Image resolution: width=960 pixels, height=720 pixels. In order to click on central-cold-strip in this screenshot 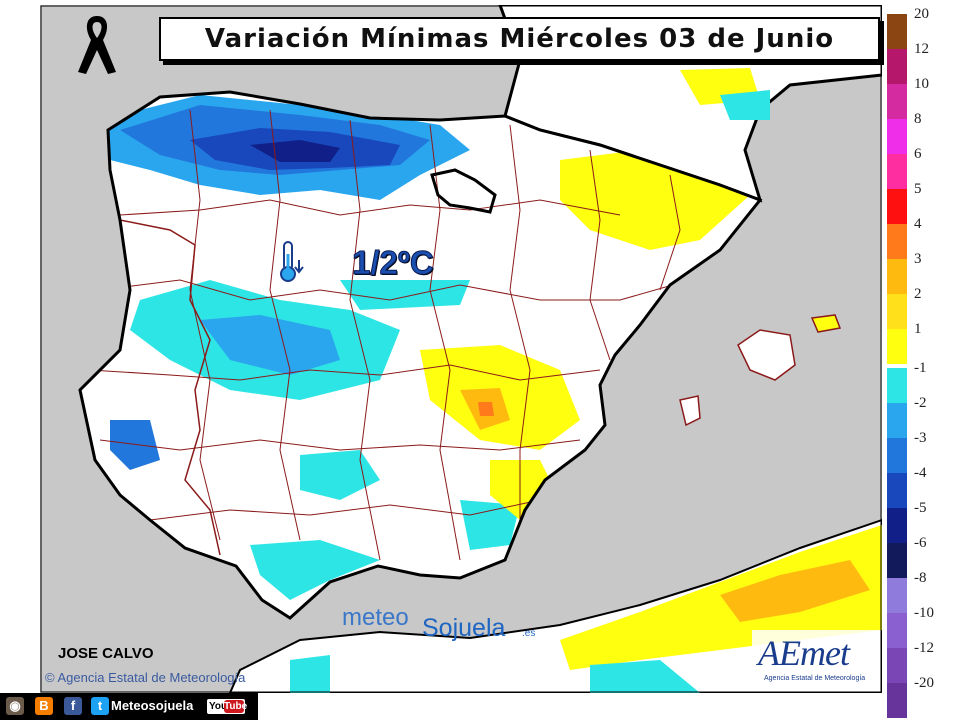, I will do `click(405, 295)`.